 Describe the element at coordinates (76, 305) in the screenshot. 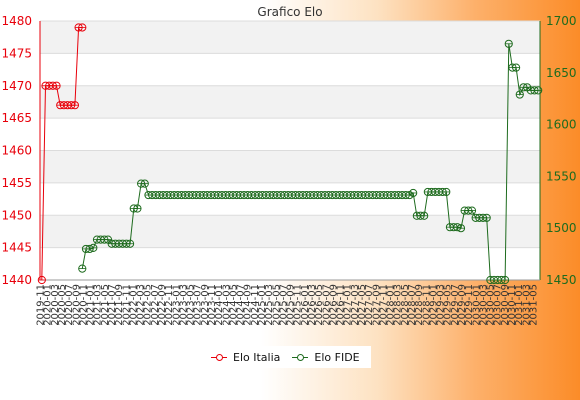

I see `x-tick-label: 2020-09` at that location.